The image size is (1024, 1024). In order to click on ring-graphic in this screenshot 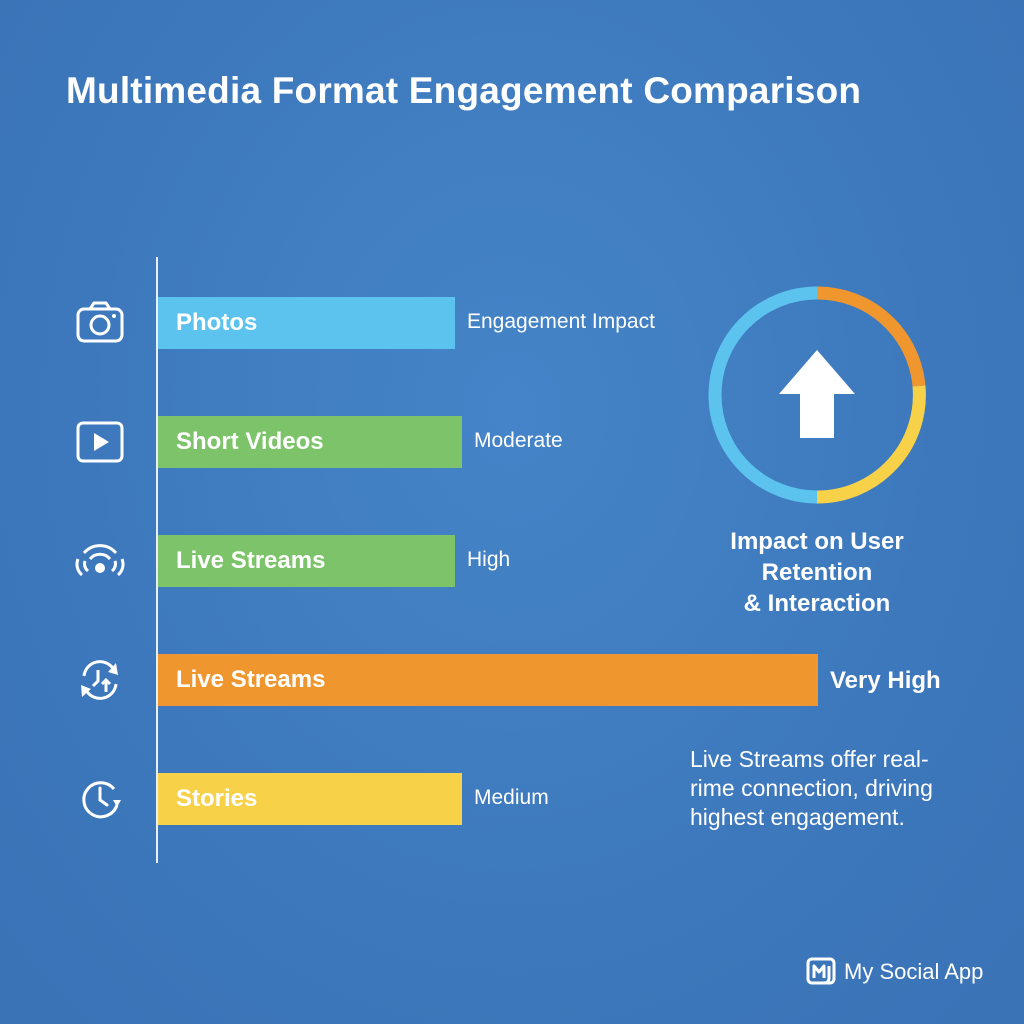, I will do `click(817, 395)`.